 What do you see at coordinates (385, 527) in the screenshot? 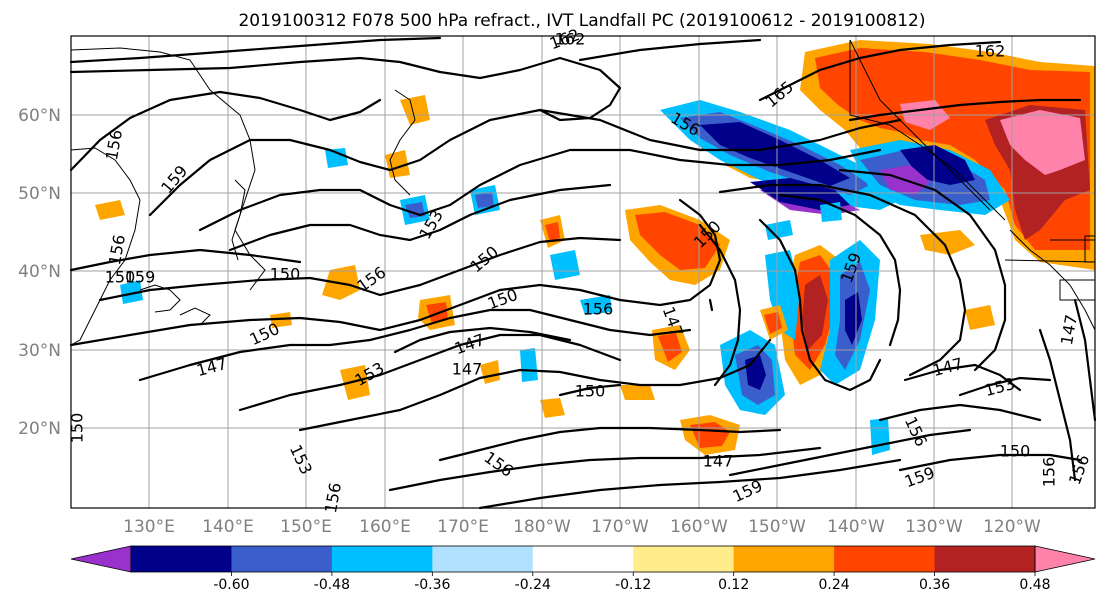
I see `lon-tick-label: 160°E` at bounding box center [385, 527].